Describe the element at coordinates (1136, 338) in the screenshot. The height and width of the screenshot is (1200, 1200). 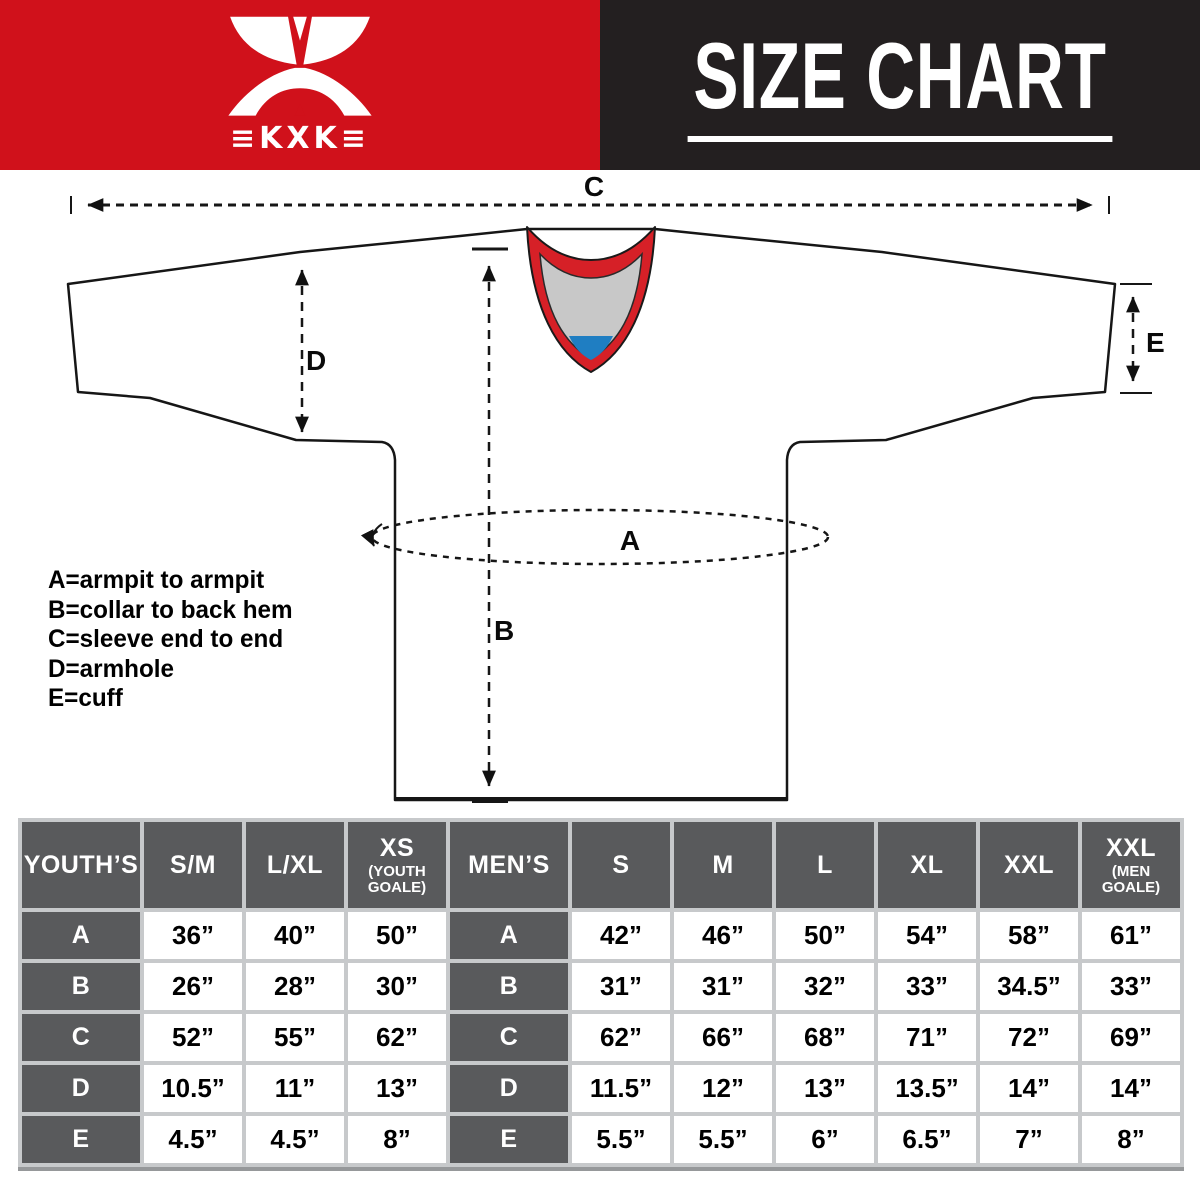
I see `dimension-line-e` at that location.